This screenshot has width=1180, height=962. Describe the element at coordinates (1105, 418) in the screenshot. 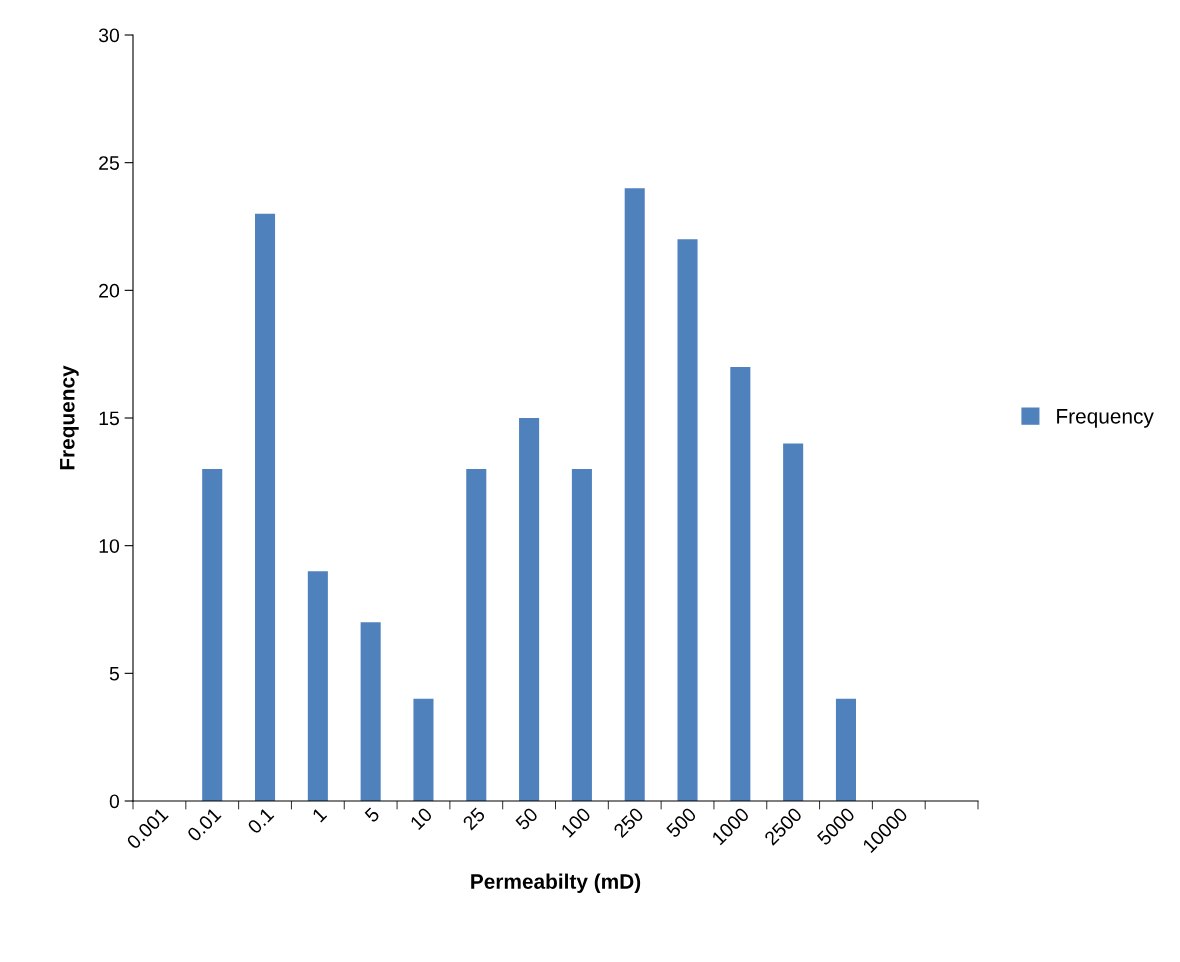

I see `legend-label: Frequency` at that location.